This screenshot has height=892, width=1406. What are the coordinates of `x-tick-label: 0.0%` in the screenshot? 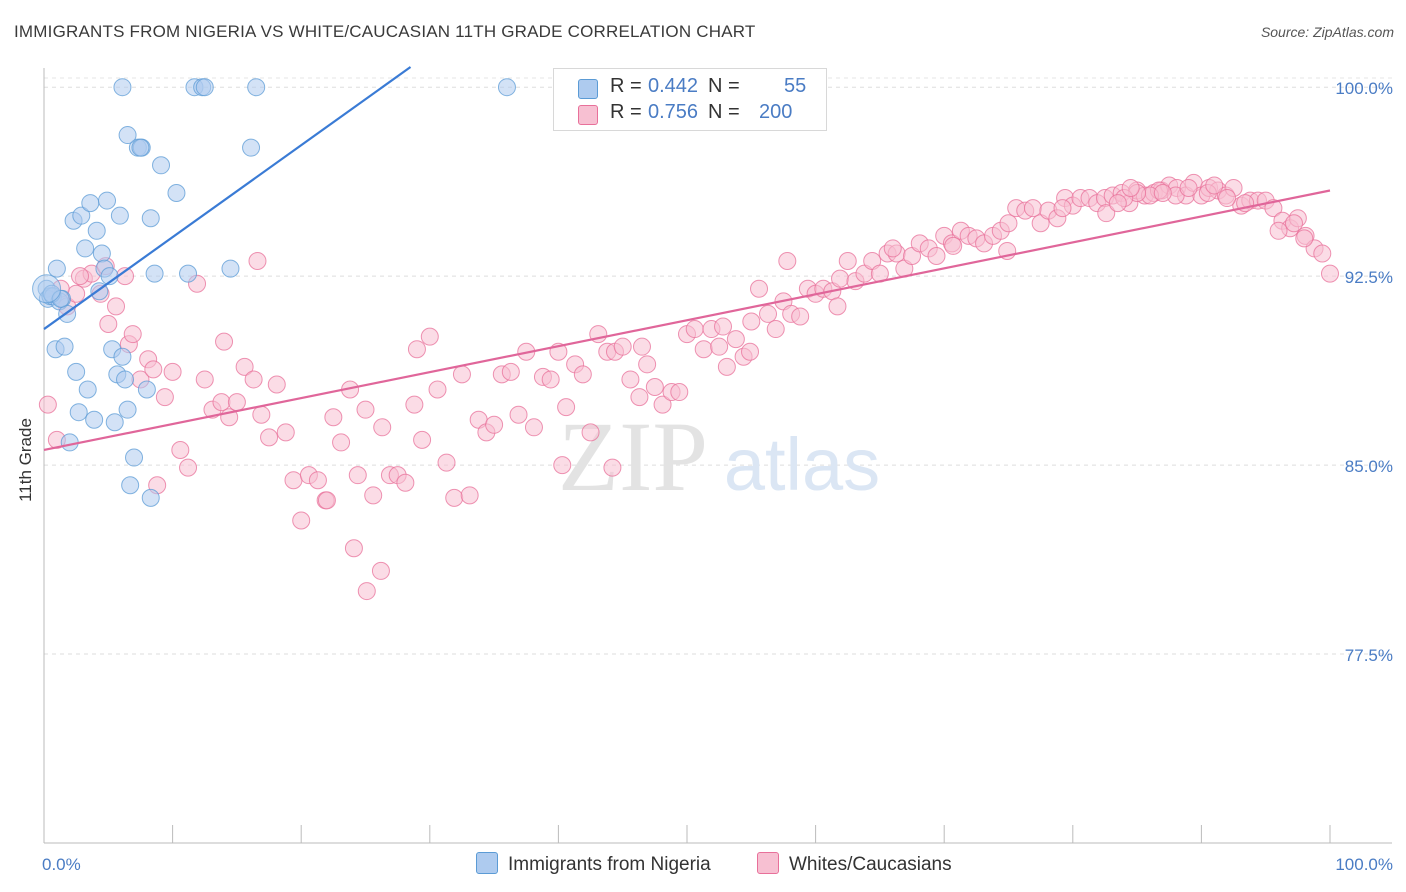 It's located at (61, 864).